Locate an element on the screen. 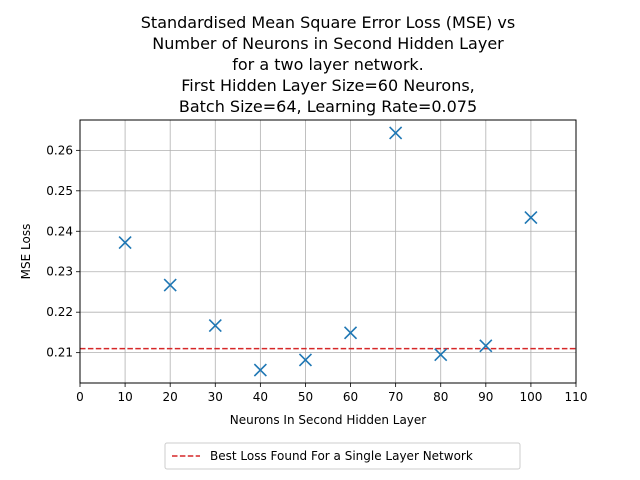 This screenshot has width=640, height=480. title-line: for a two layer network. is located at coordinates (328, 64).